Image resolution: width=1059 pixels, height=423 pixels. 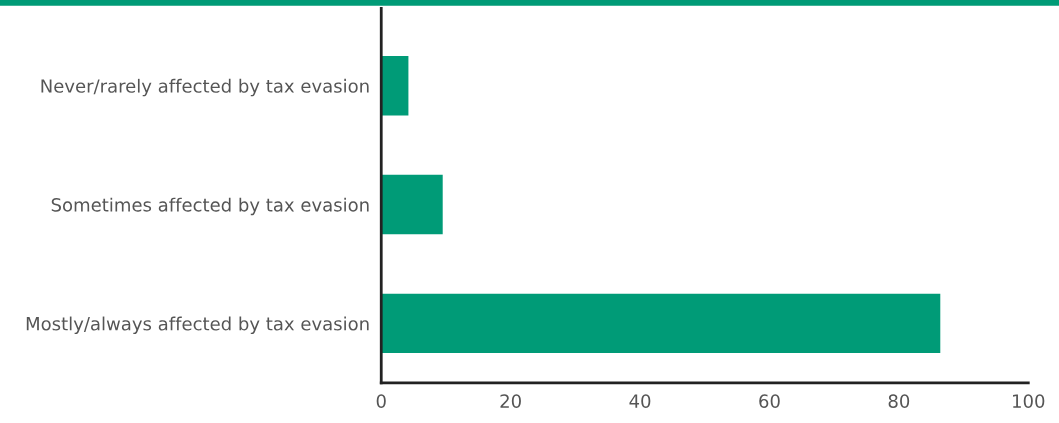 I want to click on x-tick-label: 80, so click(x=899, y=401).